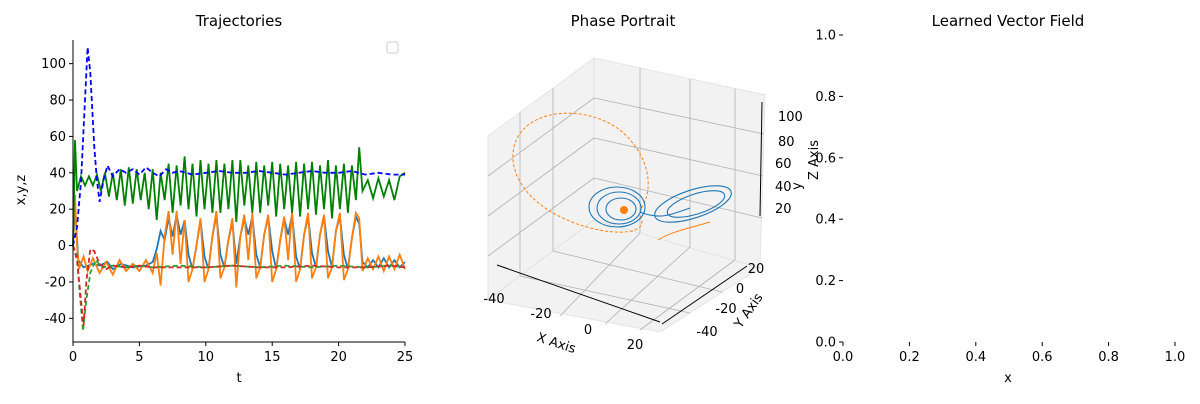 The width and height of the screenshot is (1200, 404). What do you see at coordinates (1175, 357) in the screenshot?
I see `vector-field-xtick-5: 1.0` at bounding box center [1175, 357].